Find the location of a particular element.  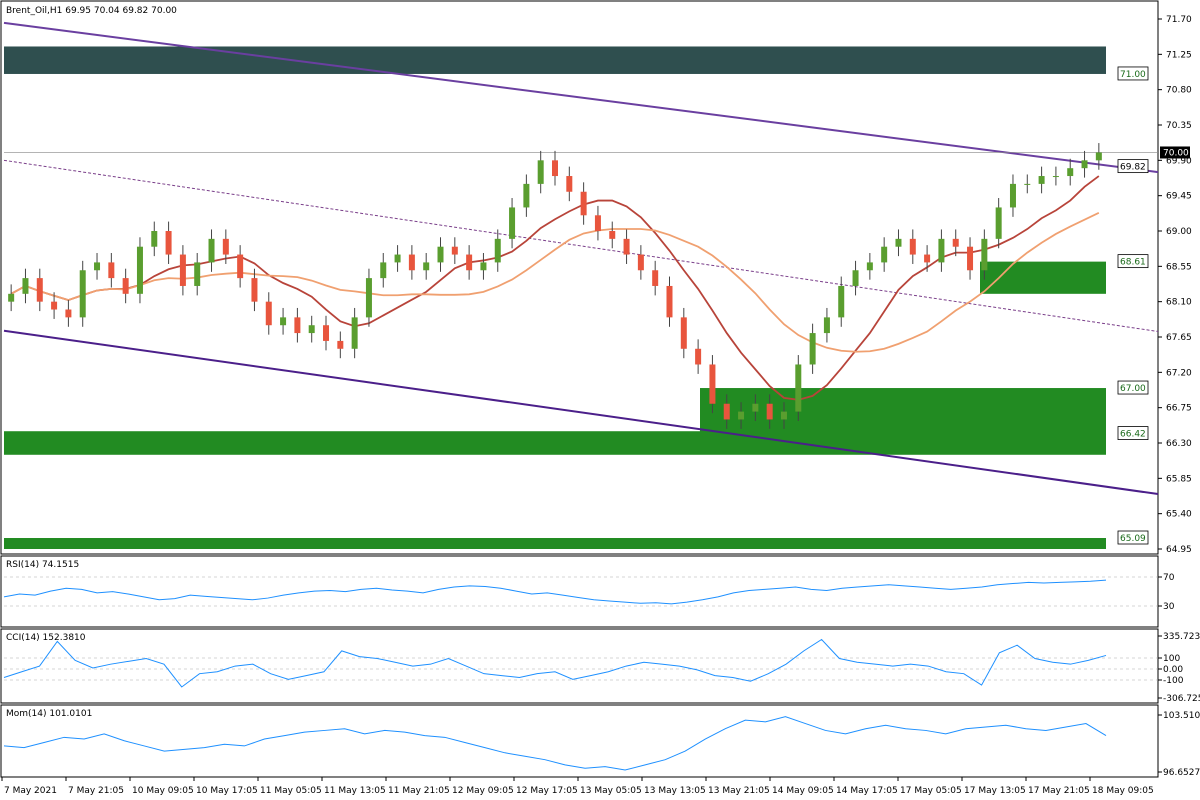

indicator-tick-label: -100 is located at coordinates (1173, 681).